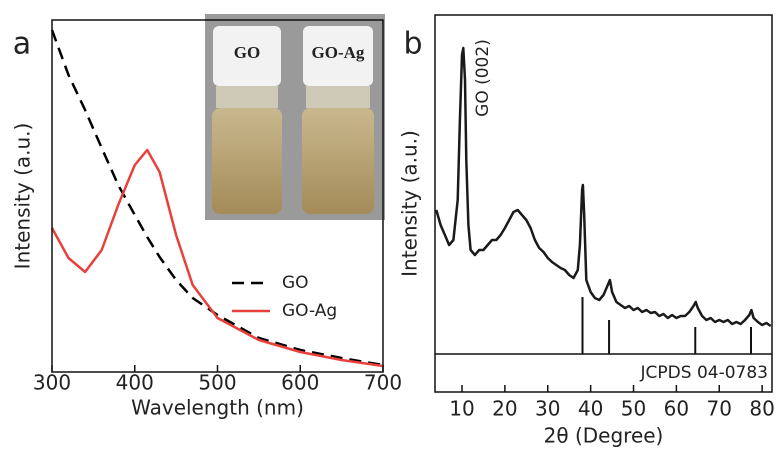  Describe the element at coordinates (412, 44) in the screenshot. I see `panel-label: b` at that location.